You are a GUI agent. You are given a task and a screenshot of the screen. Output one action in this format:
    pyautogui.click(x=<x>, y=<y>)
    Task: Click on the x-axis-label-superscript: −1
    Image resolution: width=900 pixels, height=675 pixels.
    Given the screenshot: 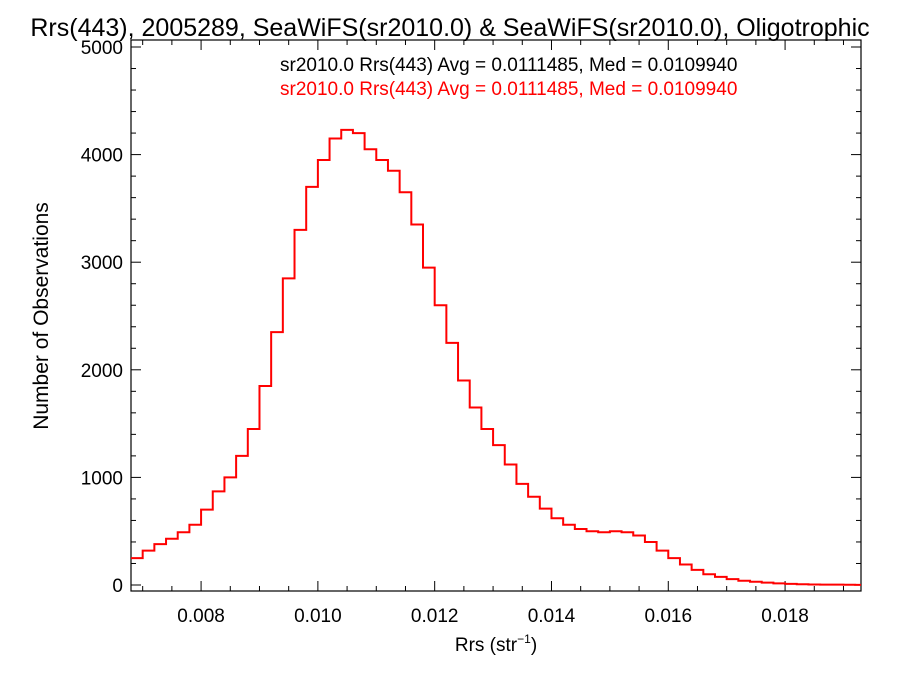 What is the action you would take?
    pyautogui.click(x=524, y=639)
    